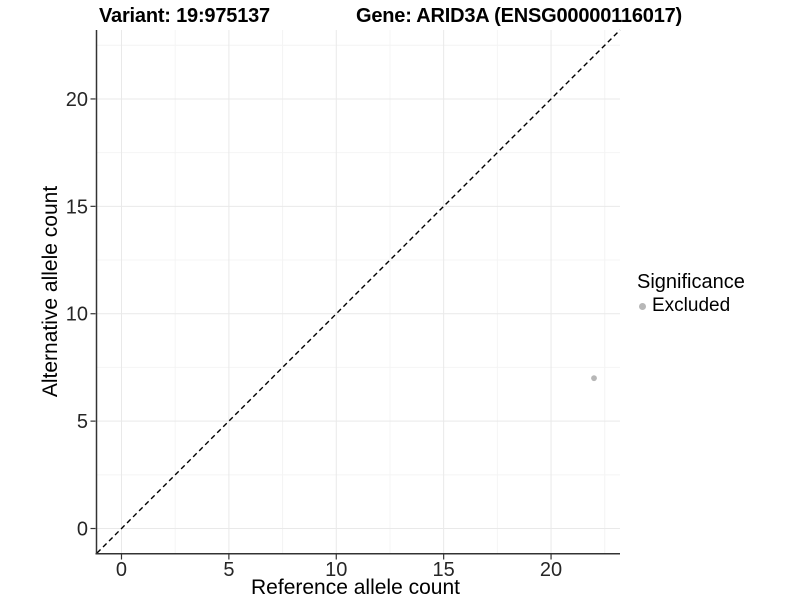 The image size is (800, 600). Describe the element at coordinates (82, 530) in the screenshot. I see `y-tick-label: 0` at that location.